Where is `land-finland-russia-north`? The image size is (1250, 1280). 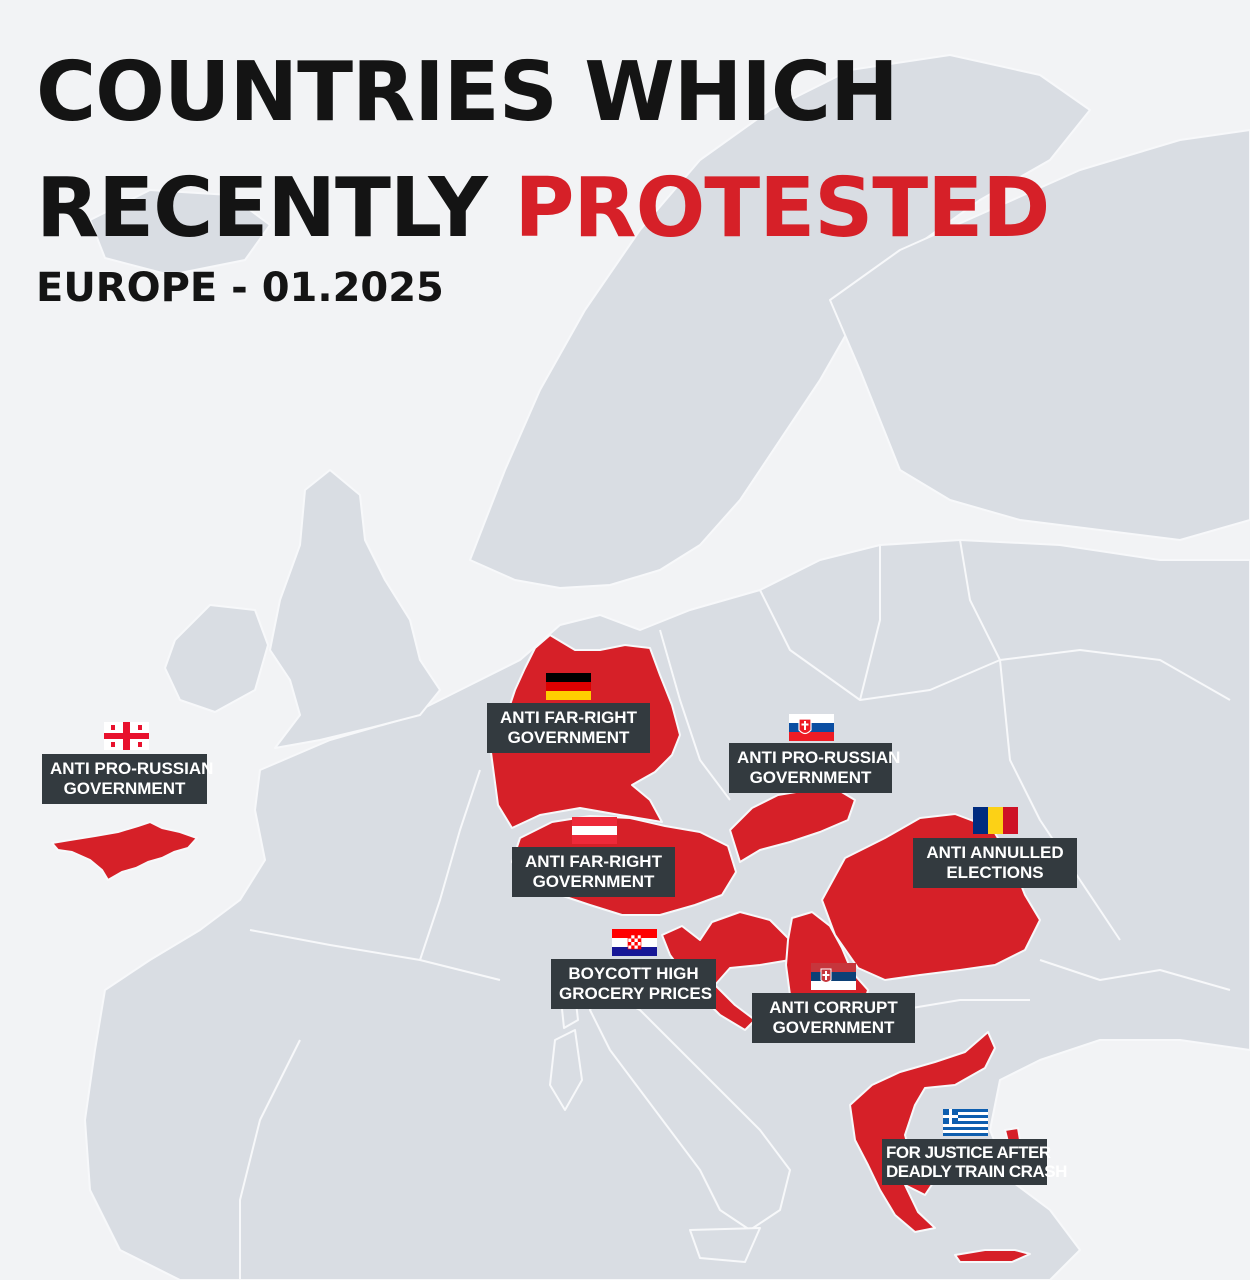 land-finland-russia-north is located at coordinates (1039, 335).